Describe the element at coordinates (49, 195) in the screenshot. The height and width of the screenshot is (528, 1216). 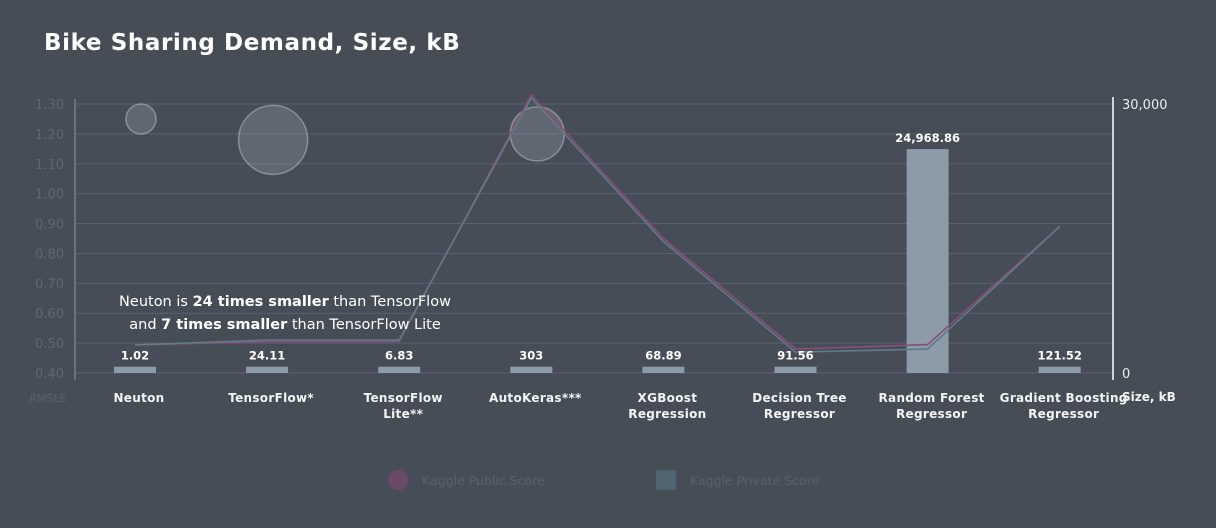
I see `left-tick-label: 1.00` at that location.